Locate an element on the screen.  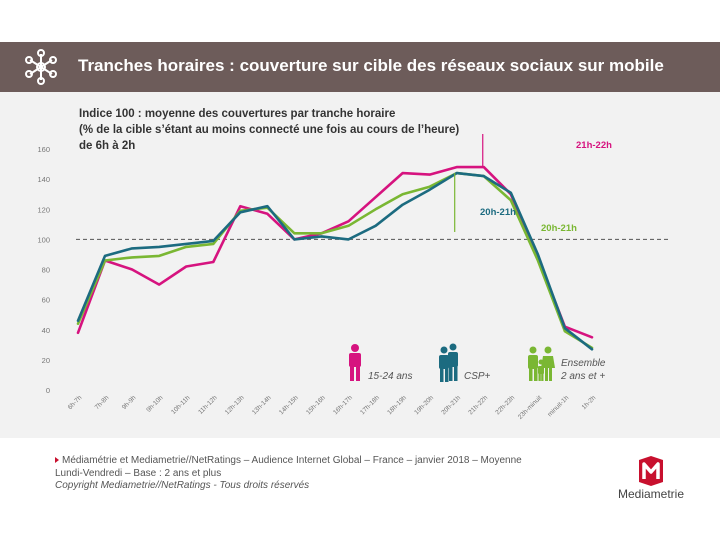
x-tick-label: 11h-12h is located at coordinates (208, 405).